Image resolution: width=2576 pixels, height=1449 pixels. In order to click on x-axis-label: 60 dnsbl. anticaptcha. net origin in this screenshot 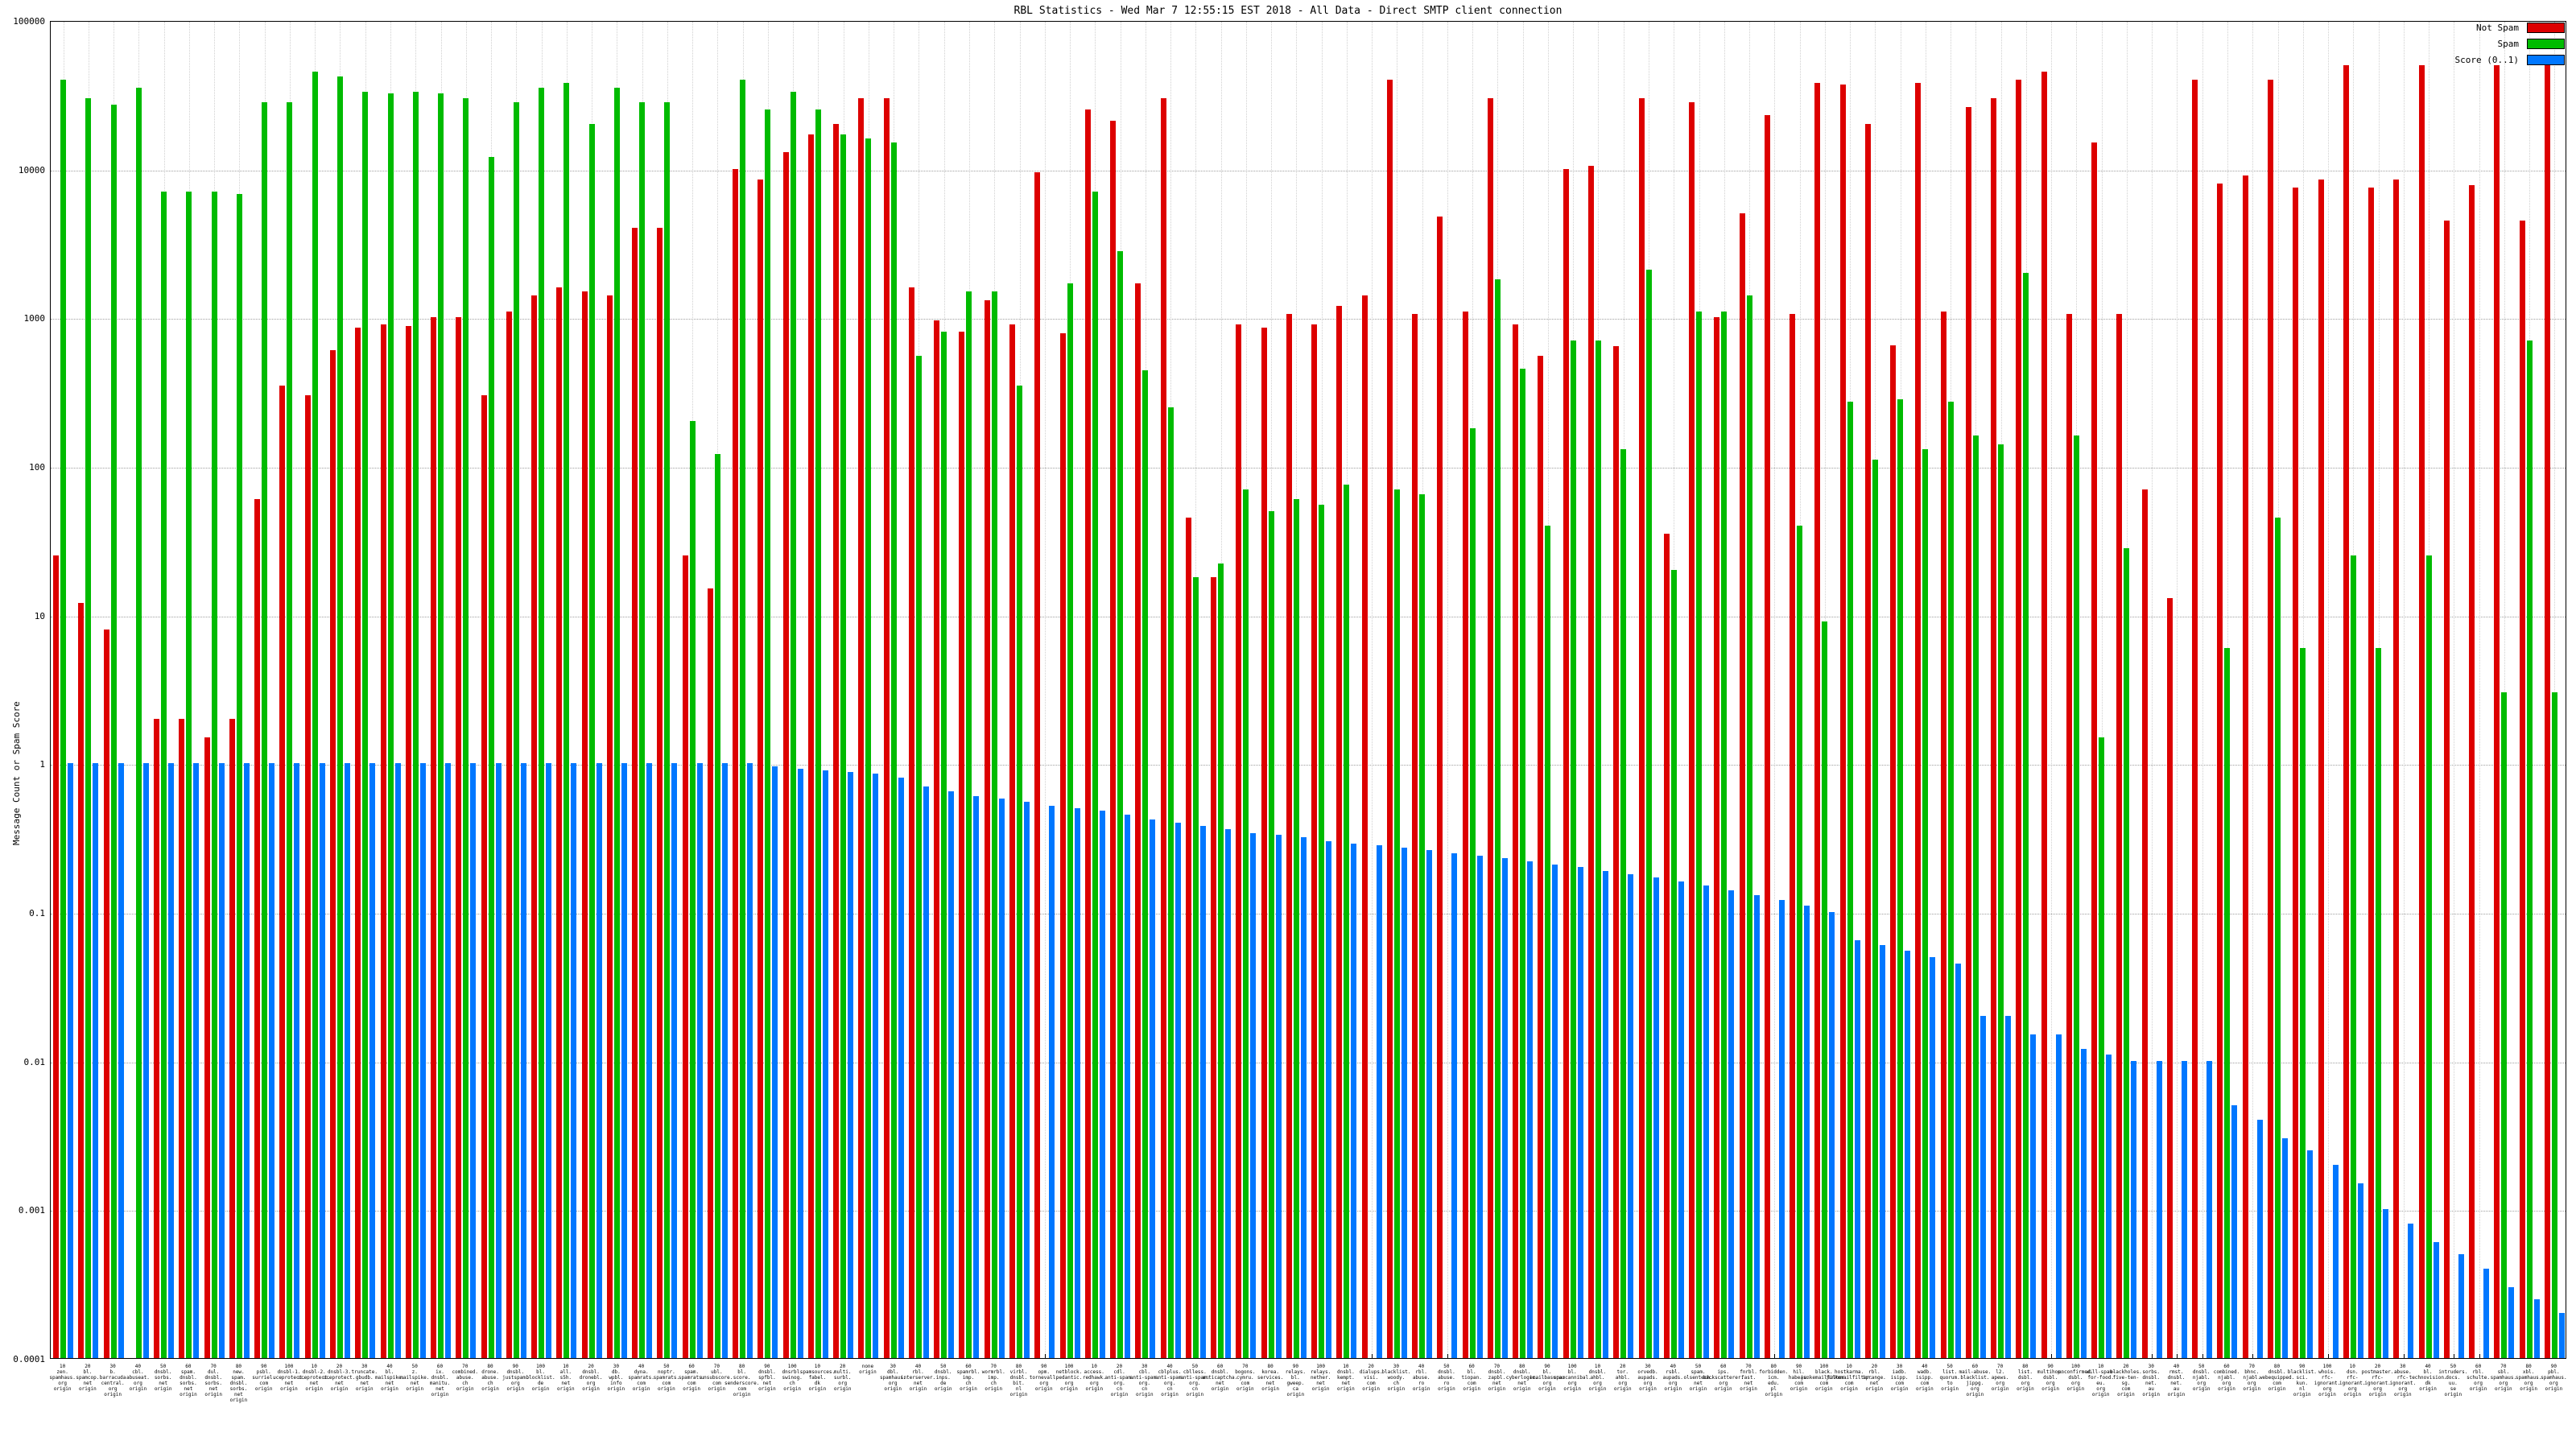, I will do `click(1220, 1378)`.